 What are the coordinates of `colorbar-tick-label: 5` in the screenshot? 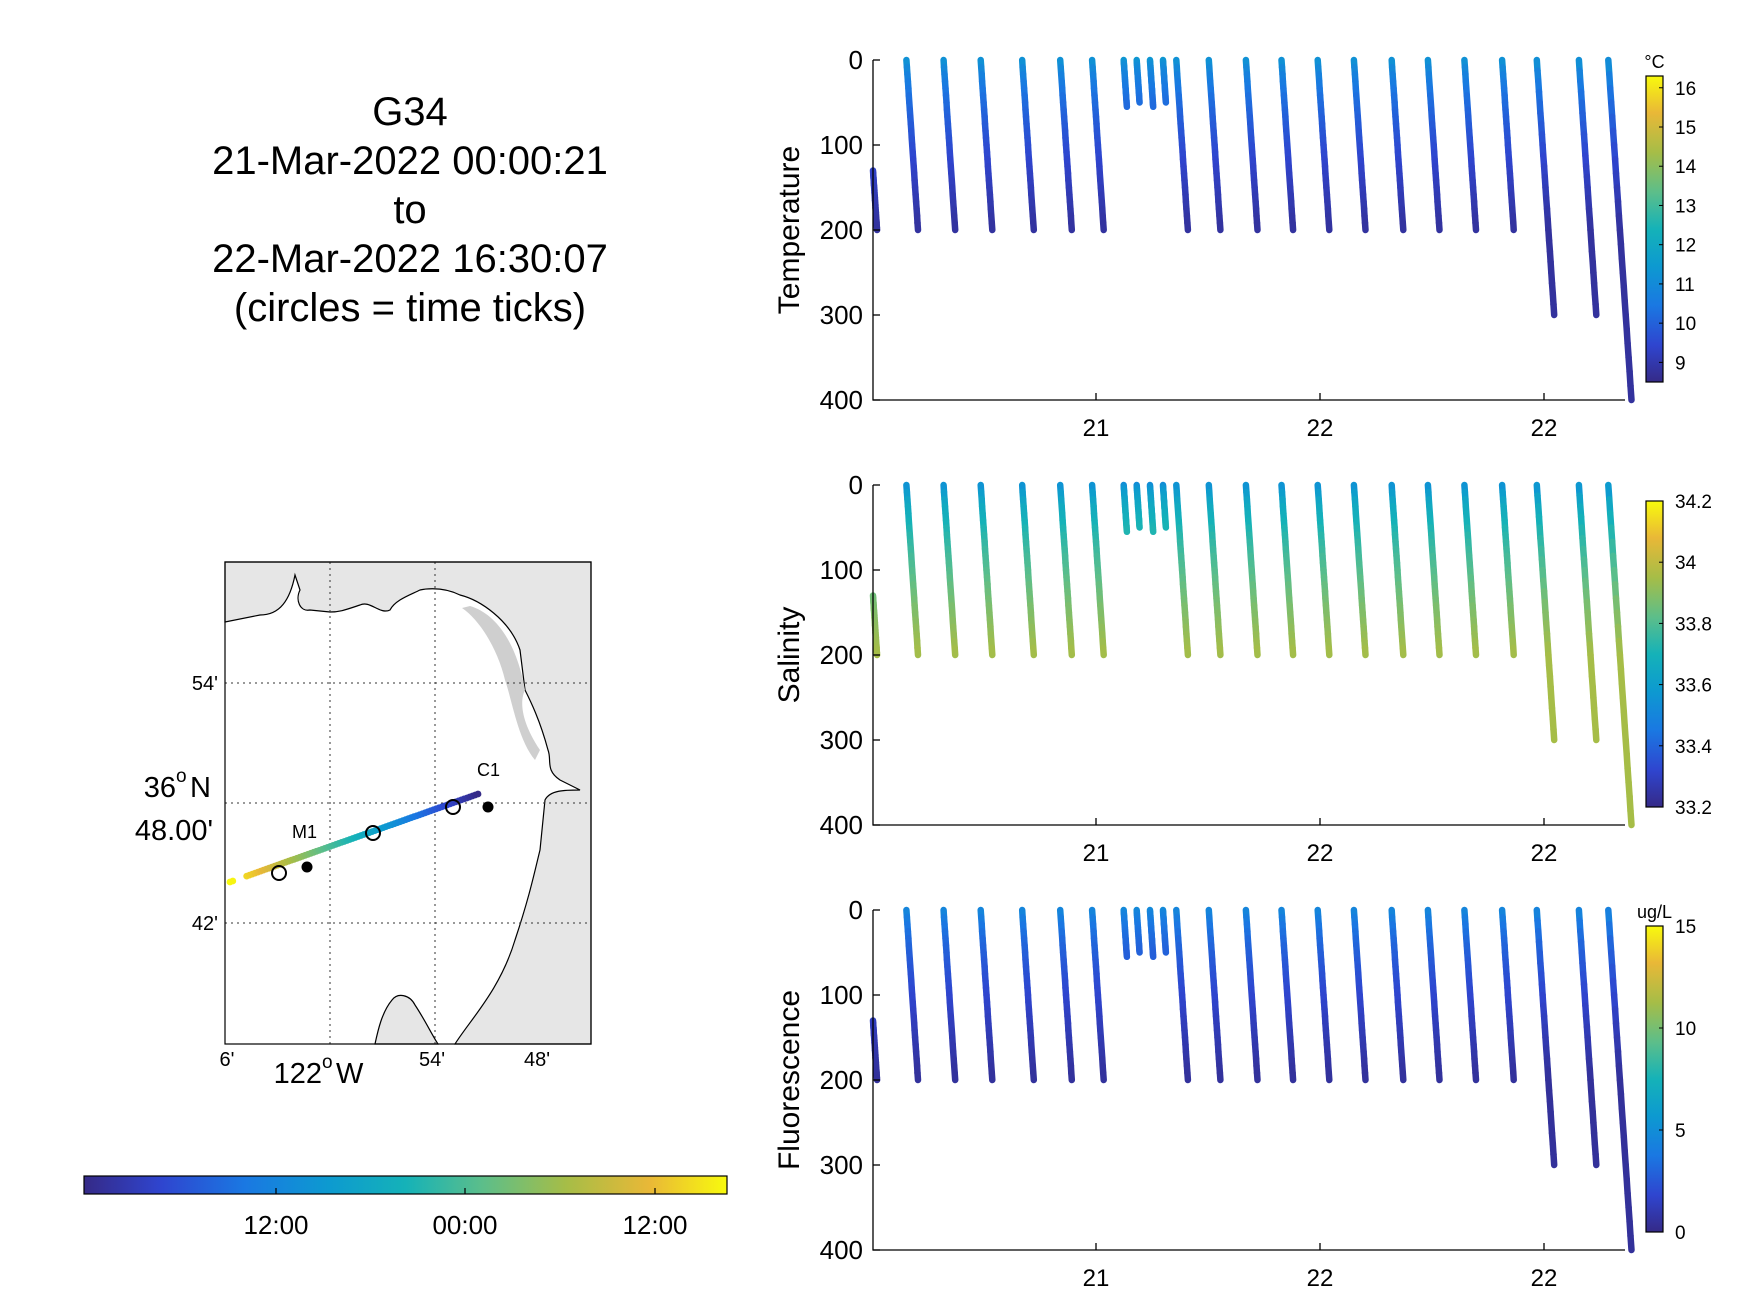 It's located at (1680, 1131).